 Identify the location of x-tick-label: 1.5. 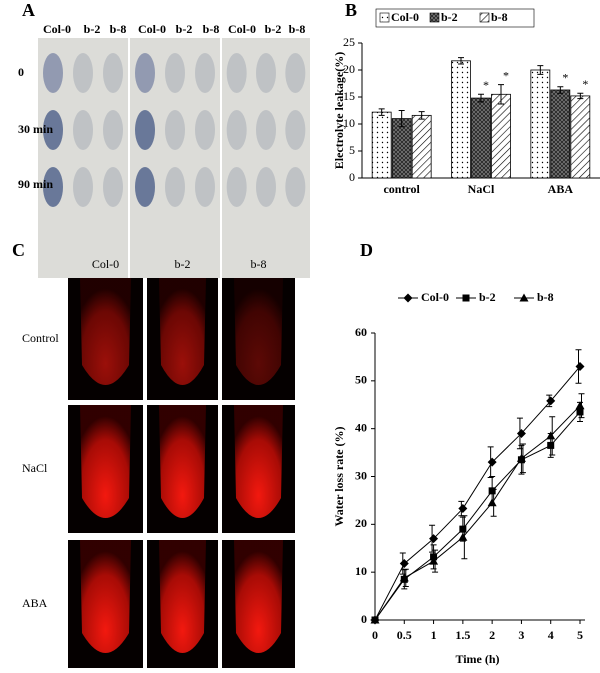
(462, 635).